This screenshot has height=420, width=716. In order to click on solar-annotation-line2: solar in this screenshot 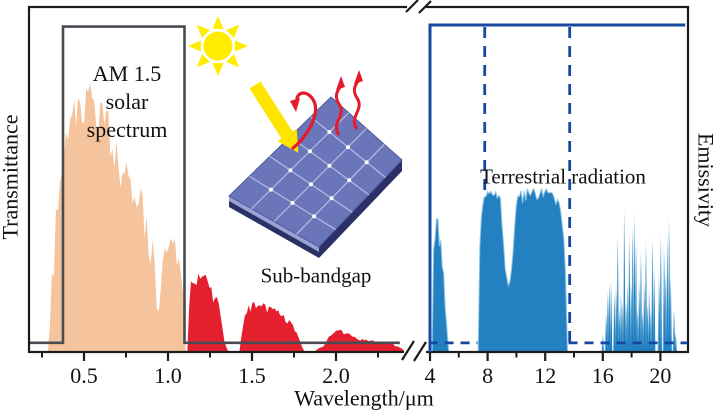, I will do `click(127, 101)`.